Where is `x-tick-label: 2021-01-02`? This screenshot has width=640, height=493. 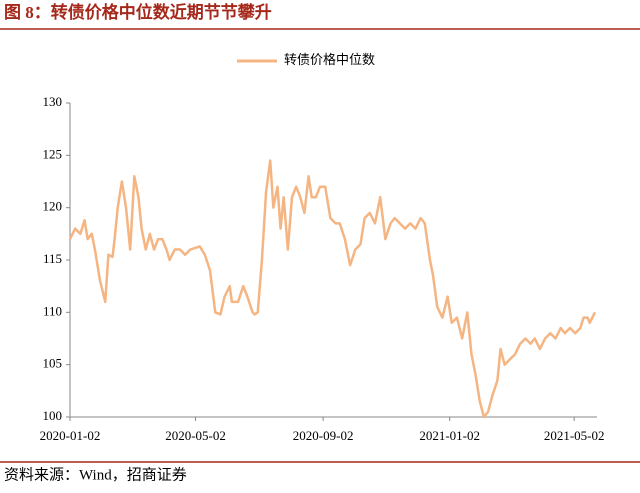 x-tick-label: 2021-01-02 is located at coordinates (449, 435).